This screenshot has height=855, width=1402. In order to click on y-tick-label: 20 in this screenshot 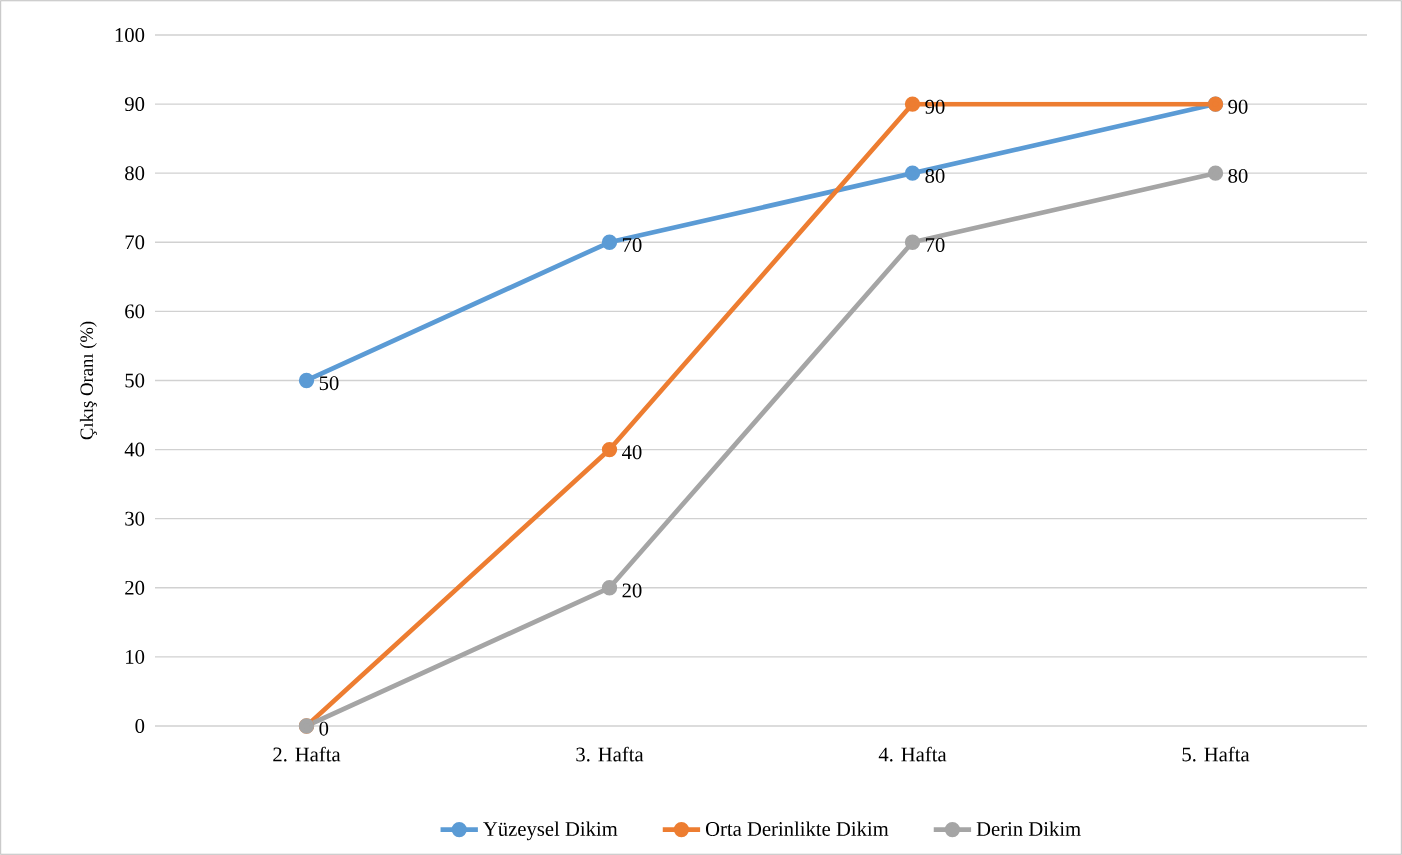, I will do `click(135, 587)`.